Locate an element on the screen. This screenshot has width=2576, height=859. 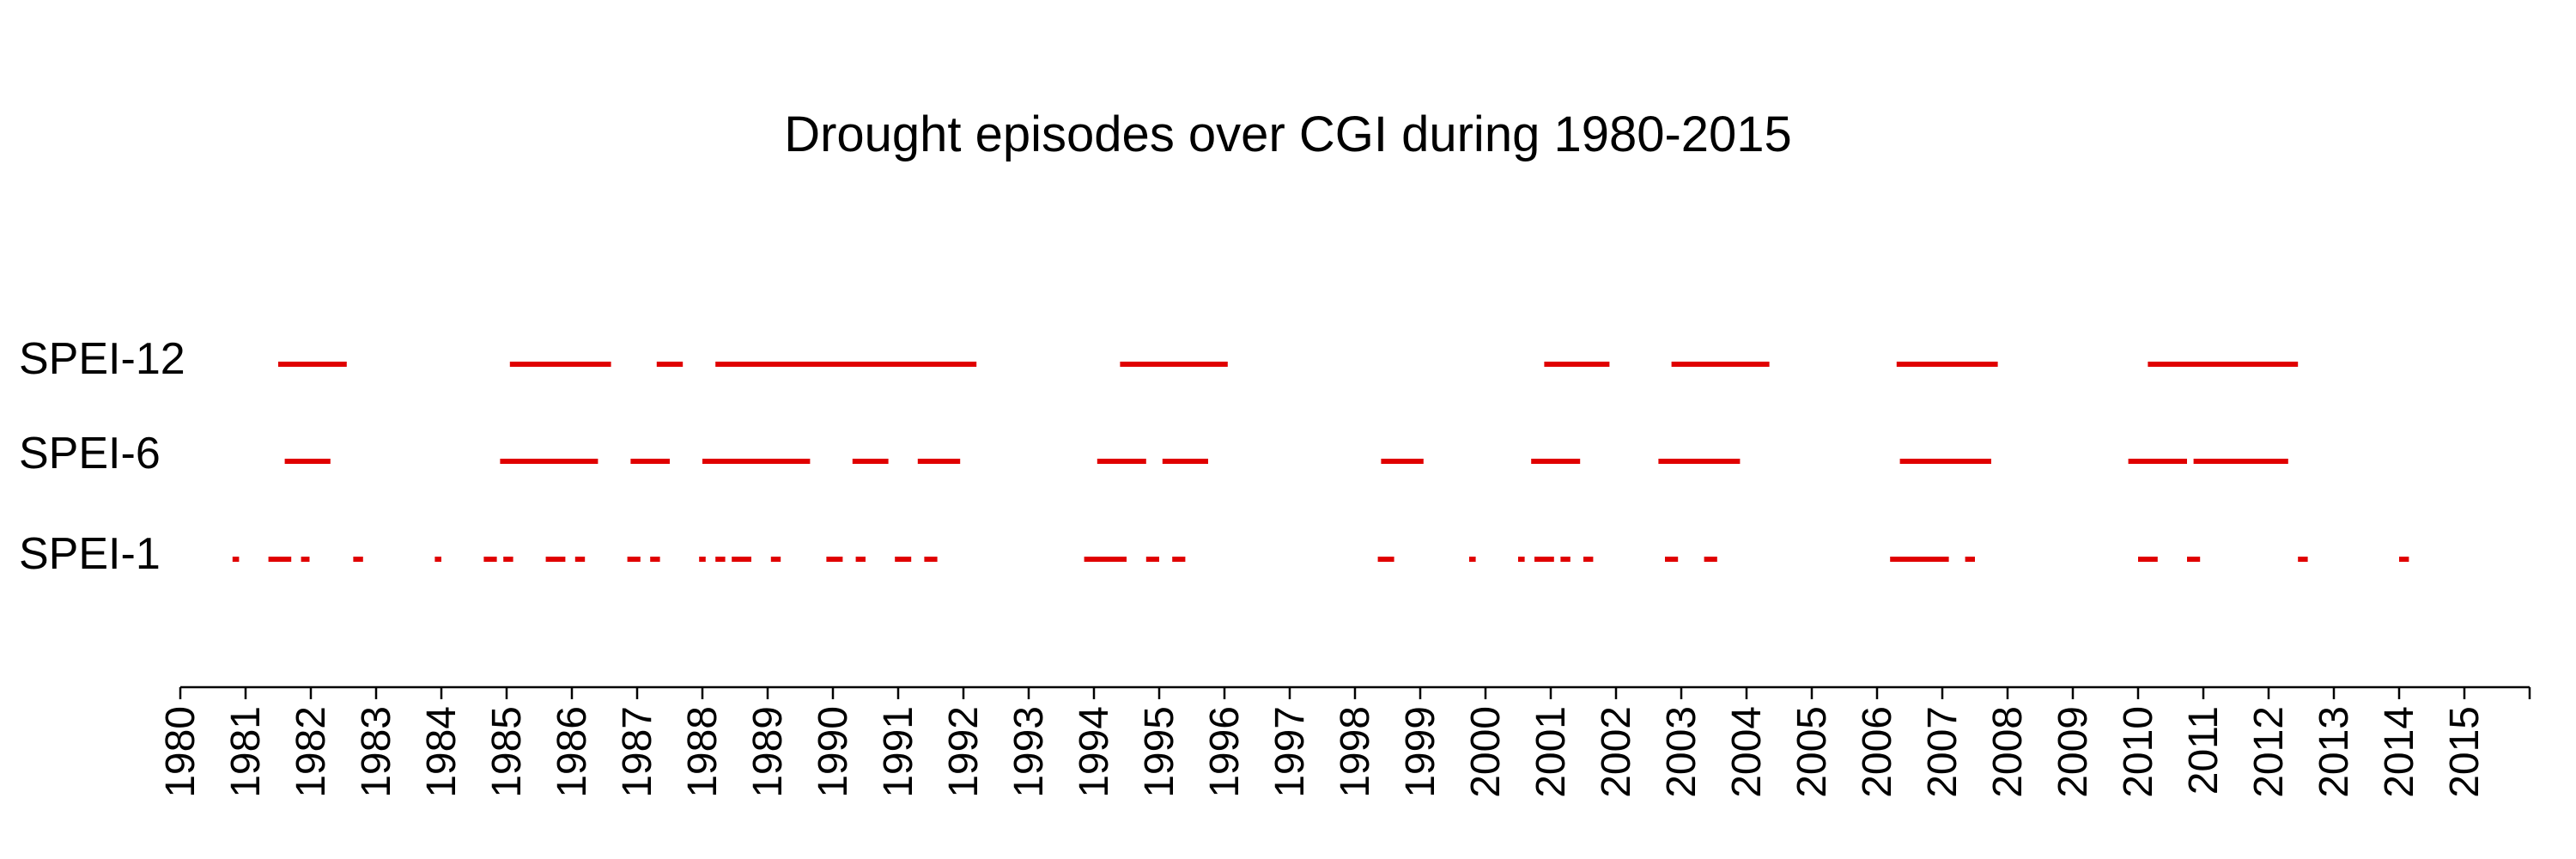
x-tick-label-1989: 1989 is located at coordinates (768, 752).